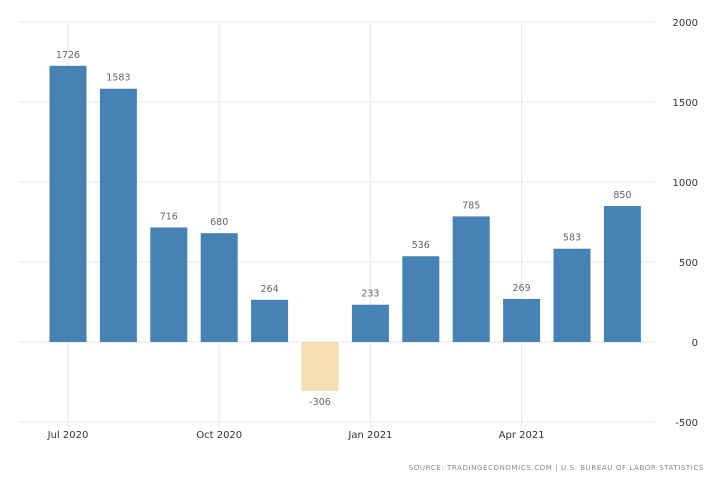 The height and width of the screenshot is (485, 728). What do you see at coordinates (685, 103) in the screenshot?
I see `y-tick-label: 1500` at bounding box center [685, 103].